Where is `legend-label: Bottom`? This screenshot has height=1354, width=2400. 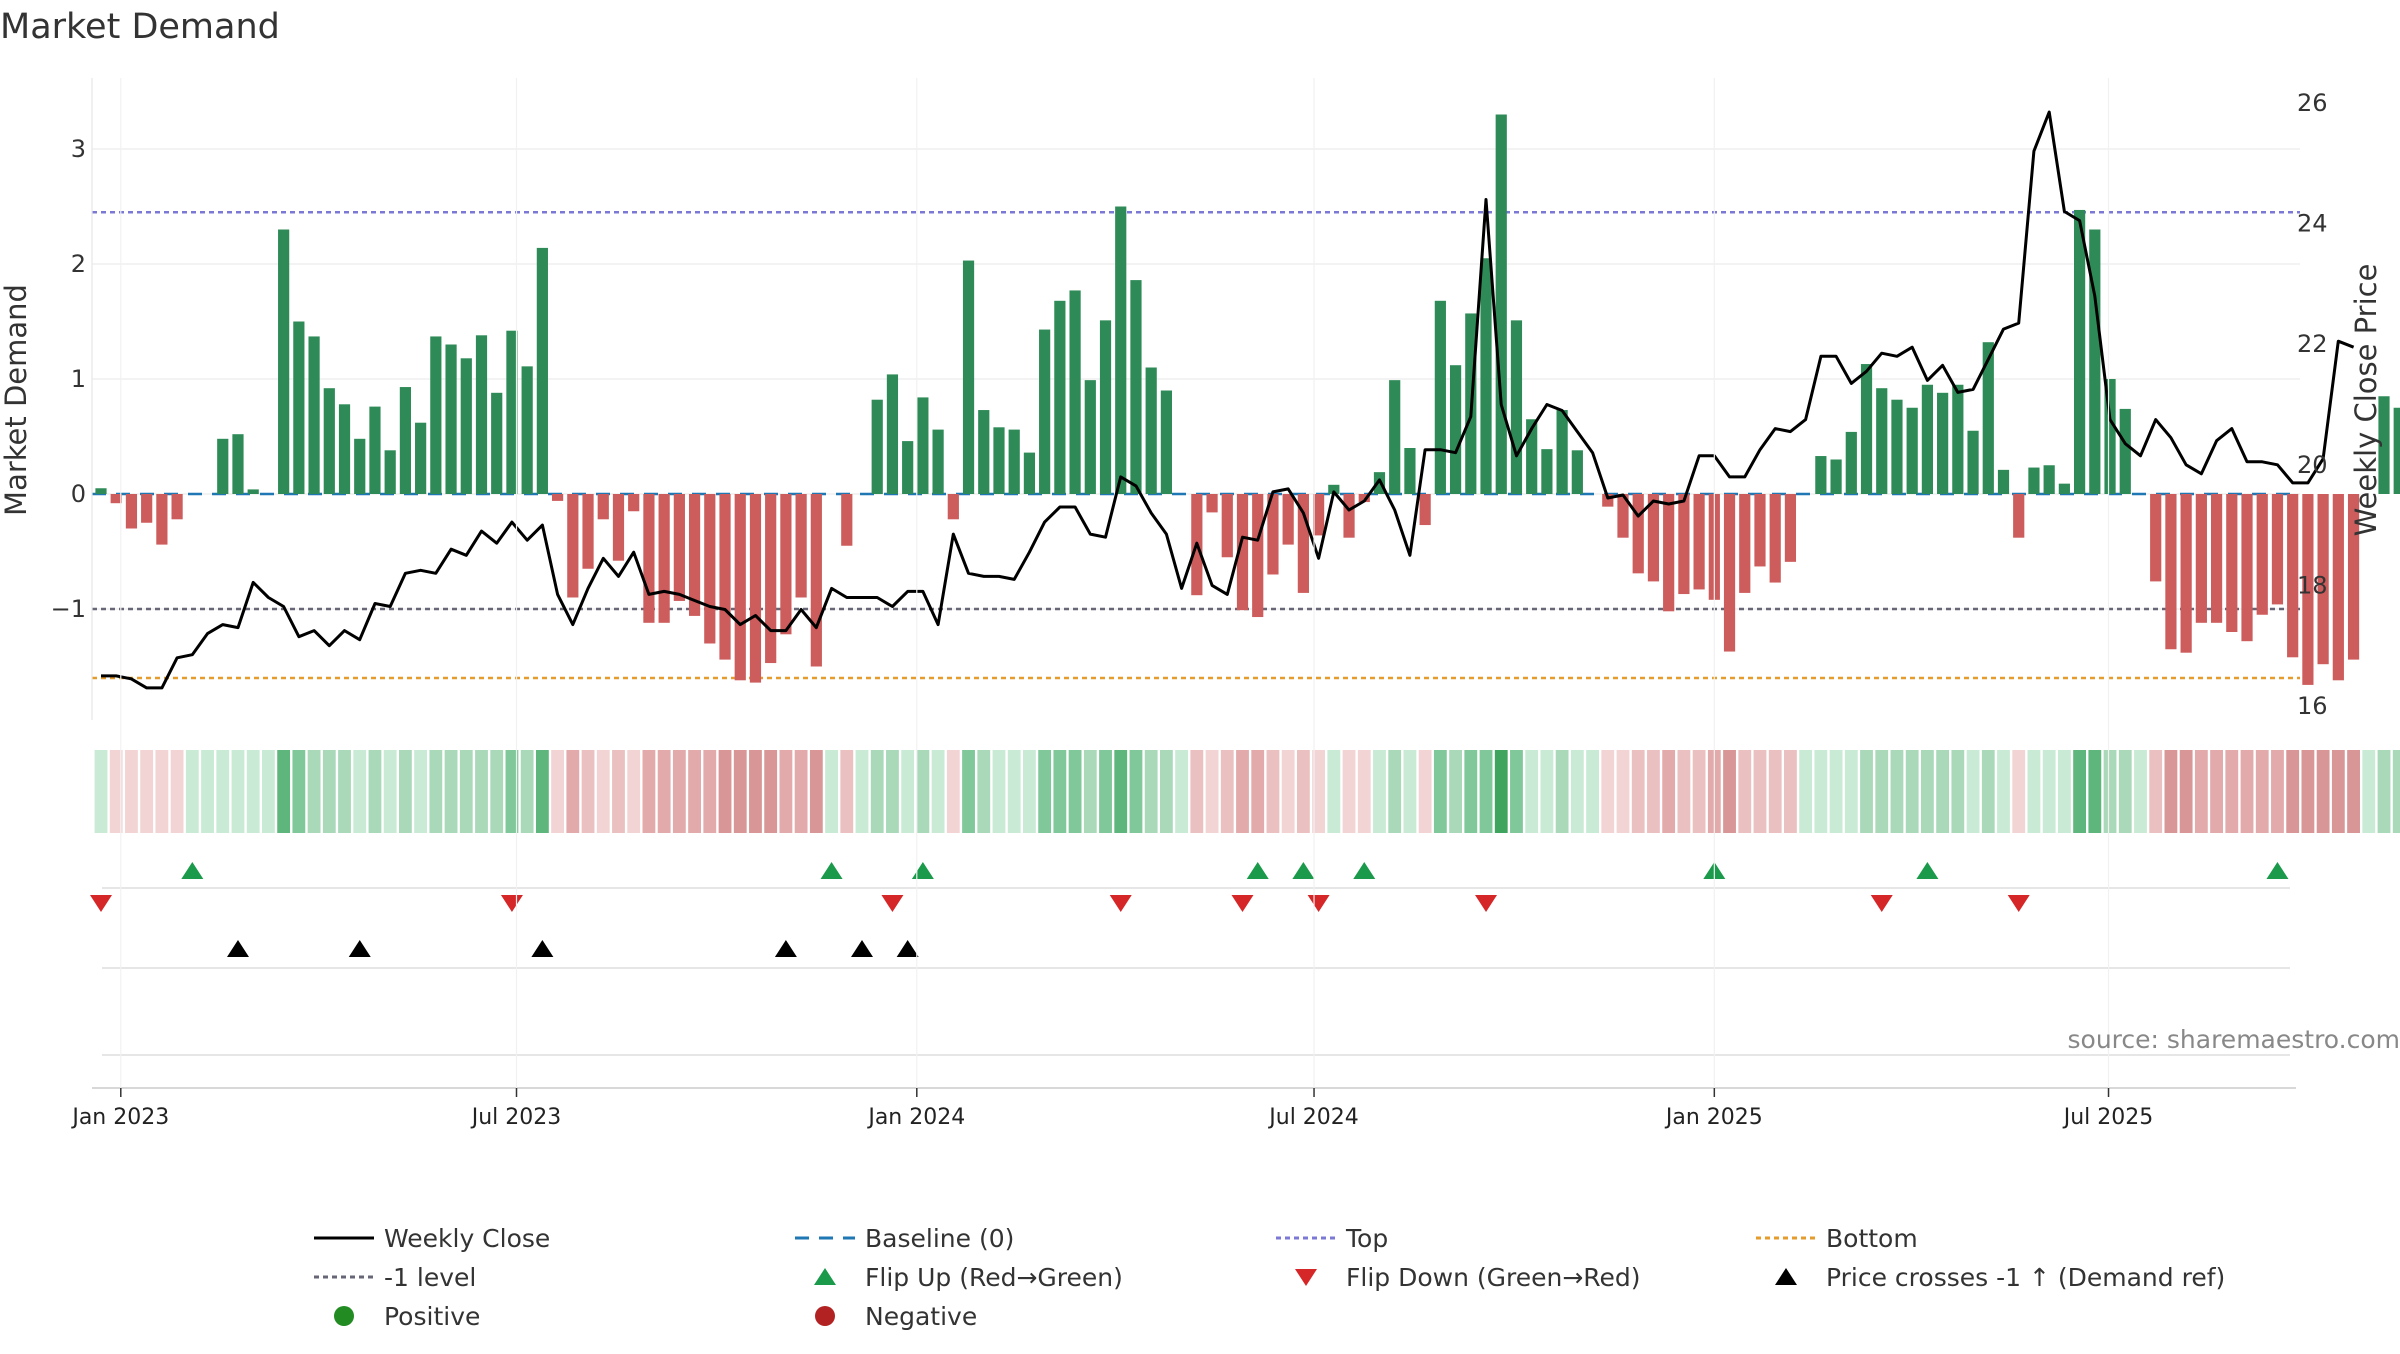 legend-label: Bottom is located at coordinates (1872, 1238).